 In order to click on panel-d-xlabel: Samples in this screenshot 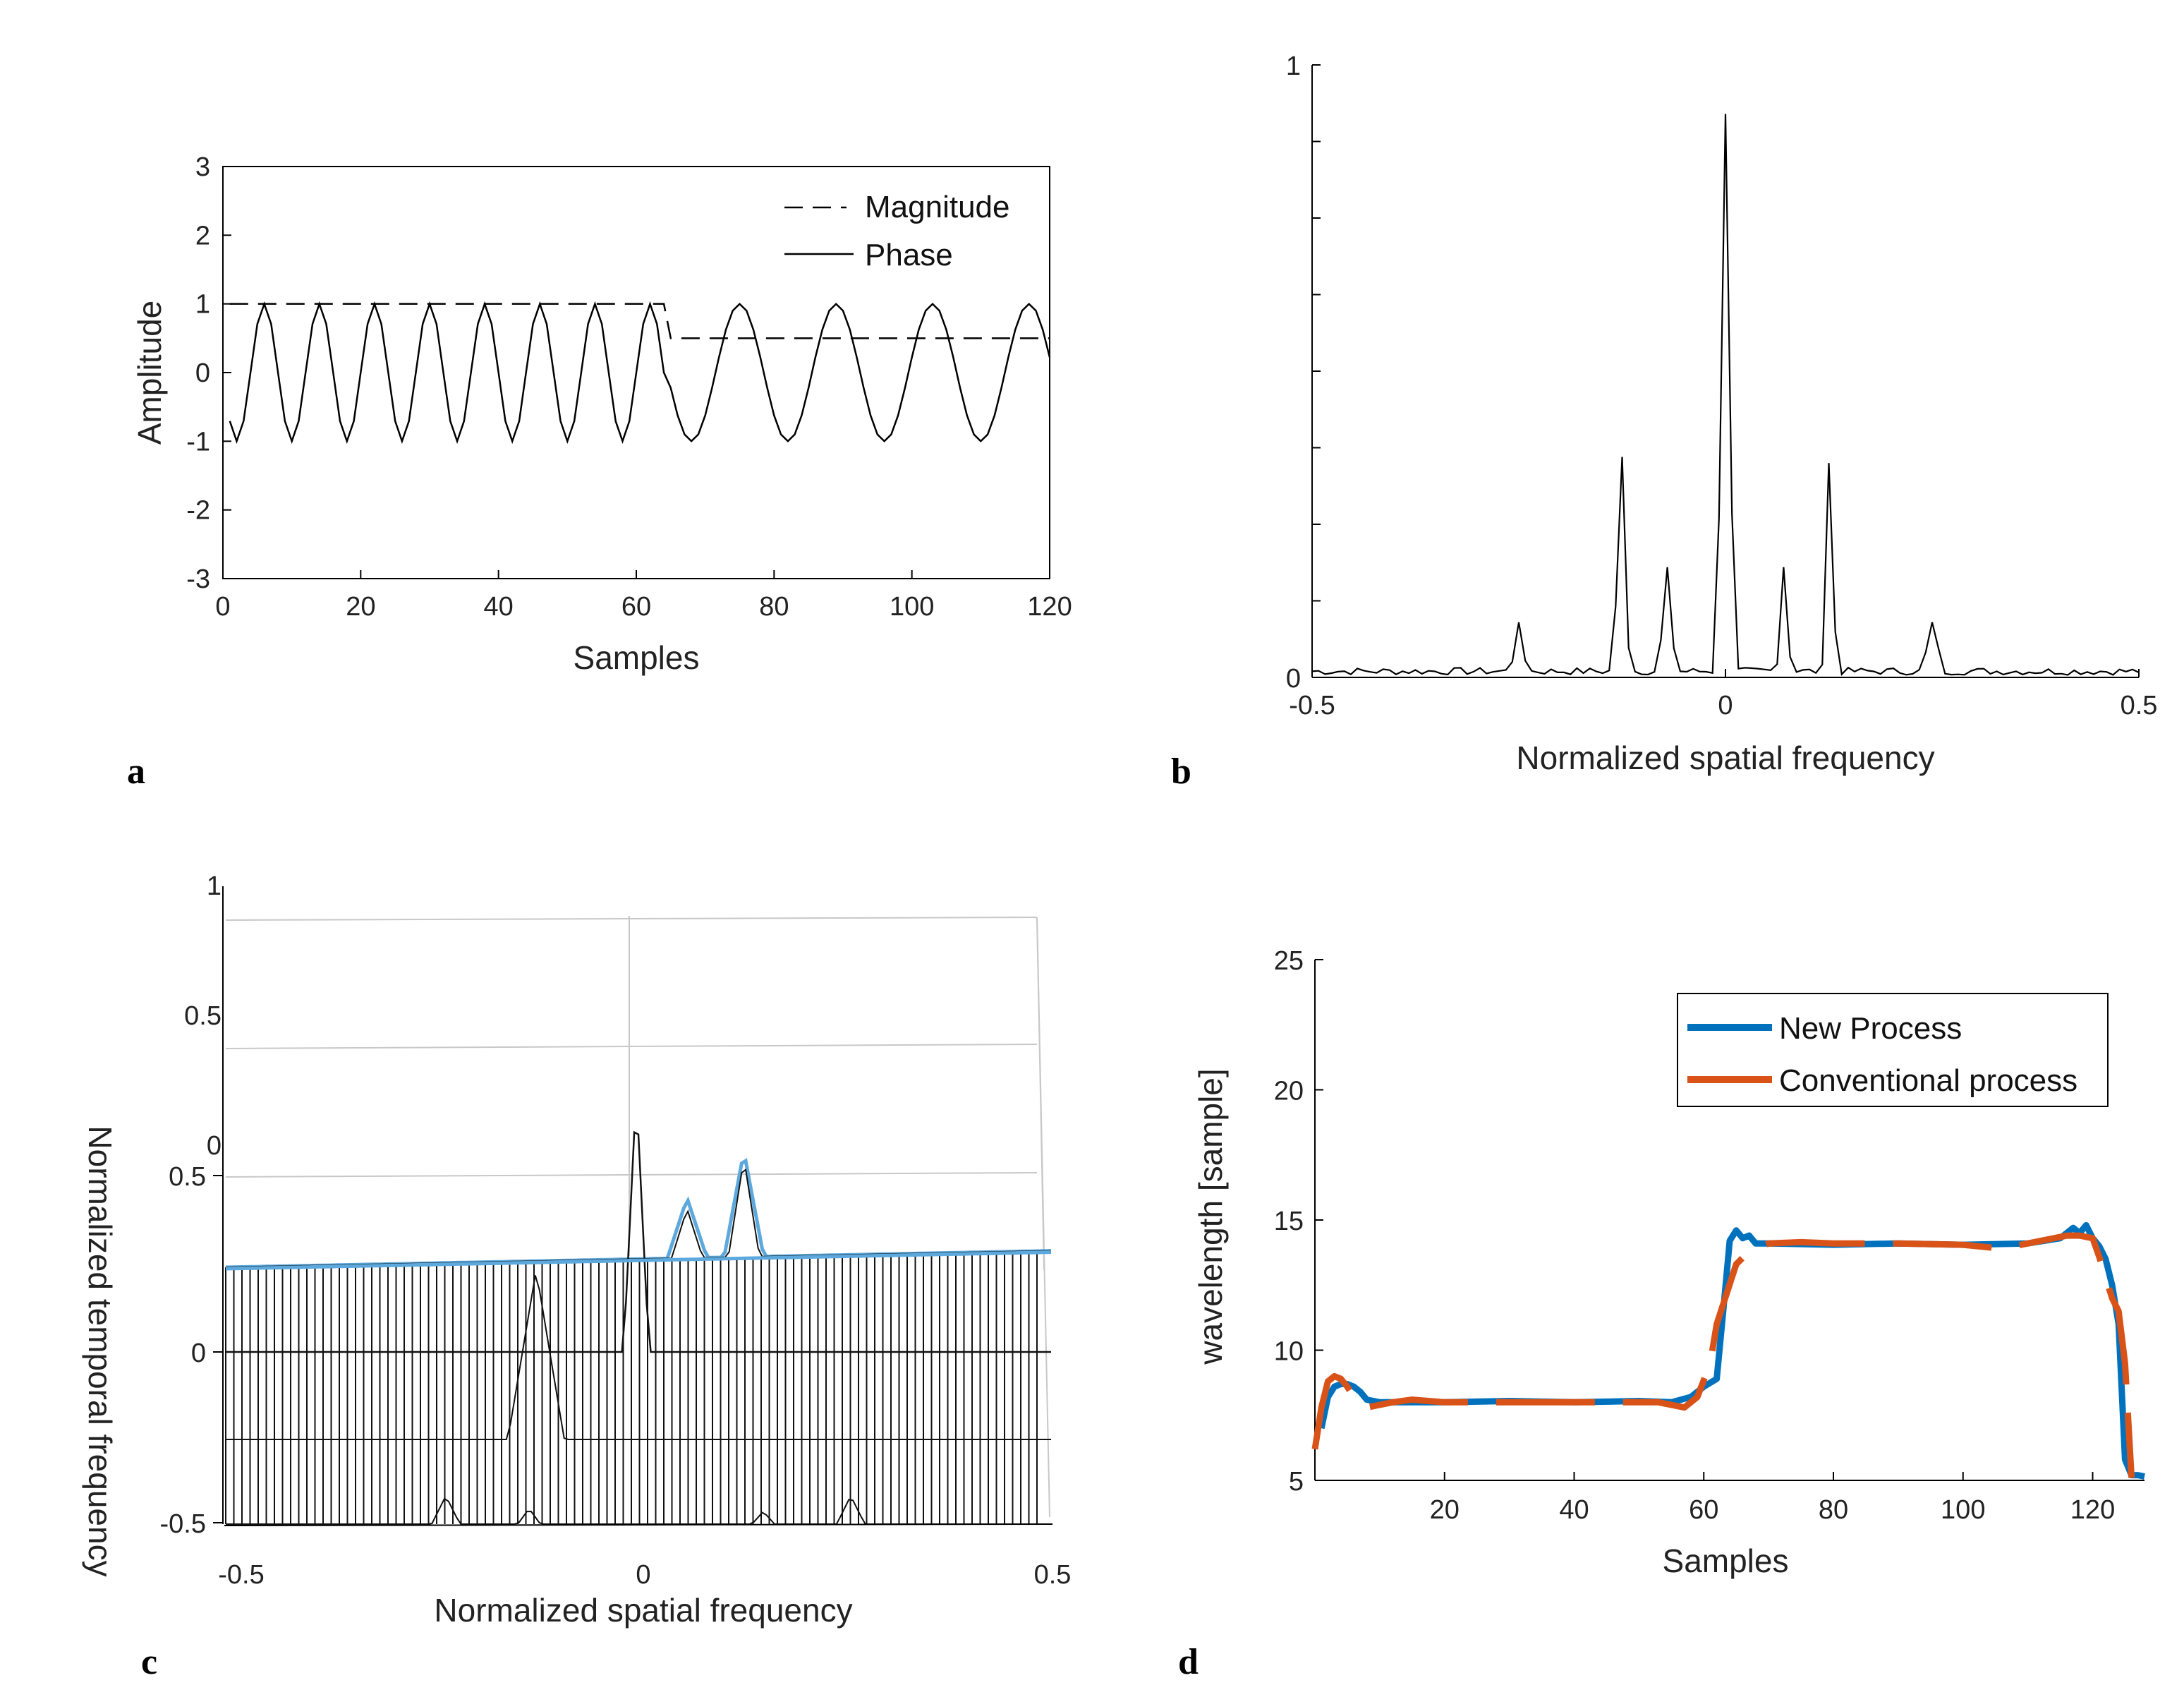, I will do `click(1726, 1561)`.